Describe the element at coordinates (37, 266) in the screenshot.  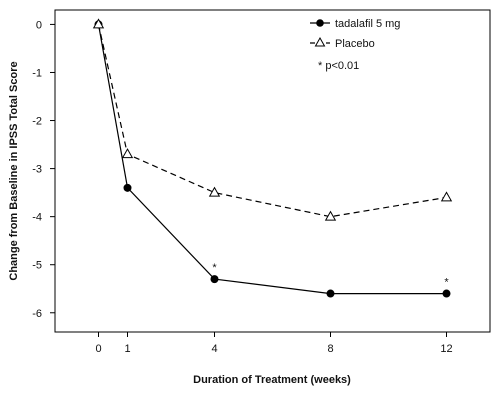
I see `y-tick-label: -5` at that location.